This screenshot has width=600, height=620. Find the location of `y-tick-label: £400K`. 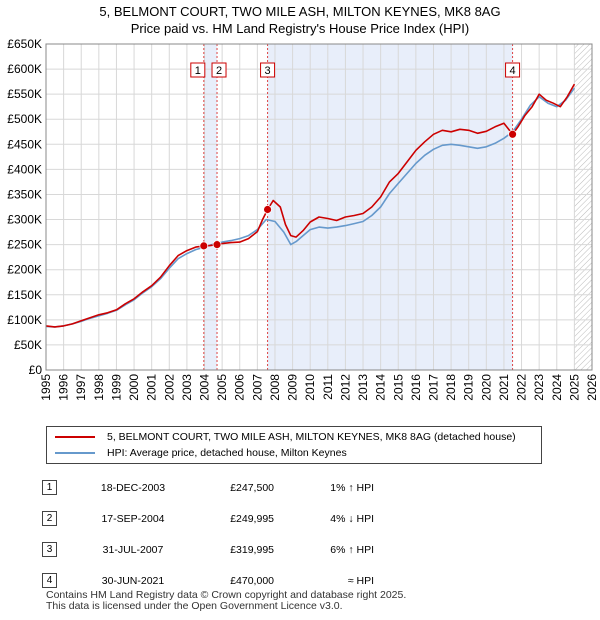

y-tick-label: £400K is located at coordinates (24, 169).